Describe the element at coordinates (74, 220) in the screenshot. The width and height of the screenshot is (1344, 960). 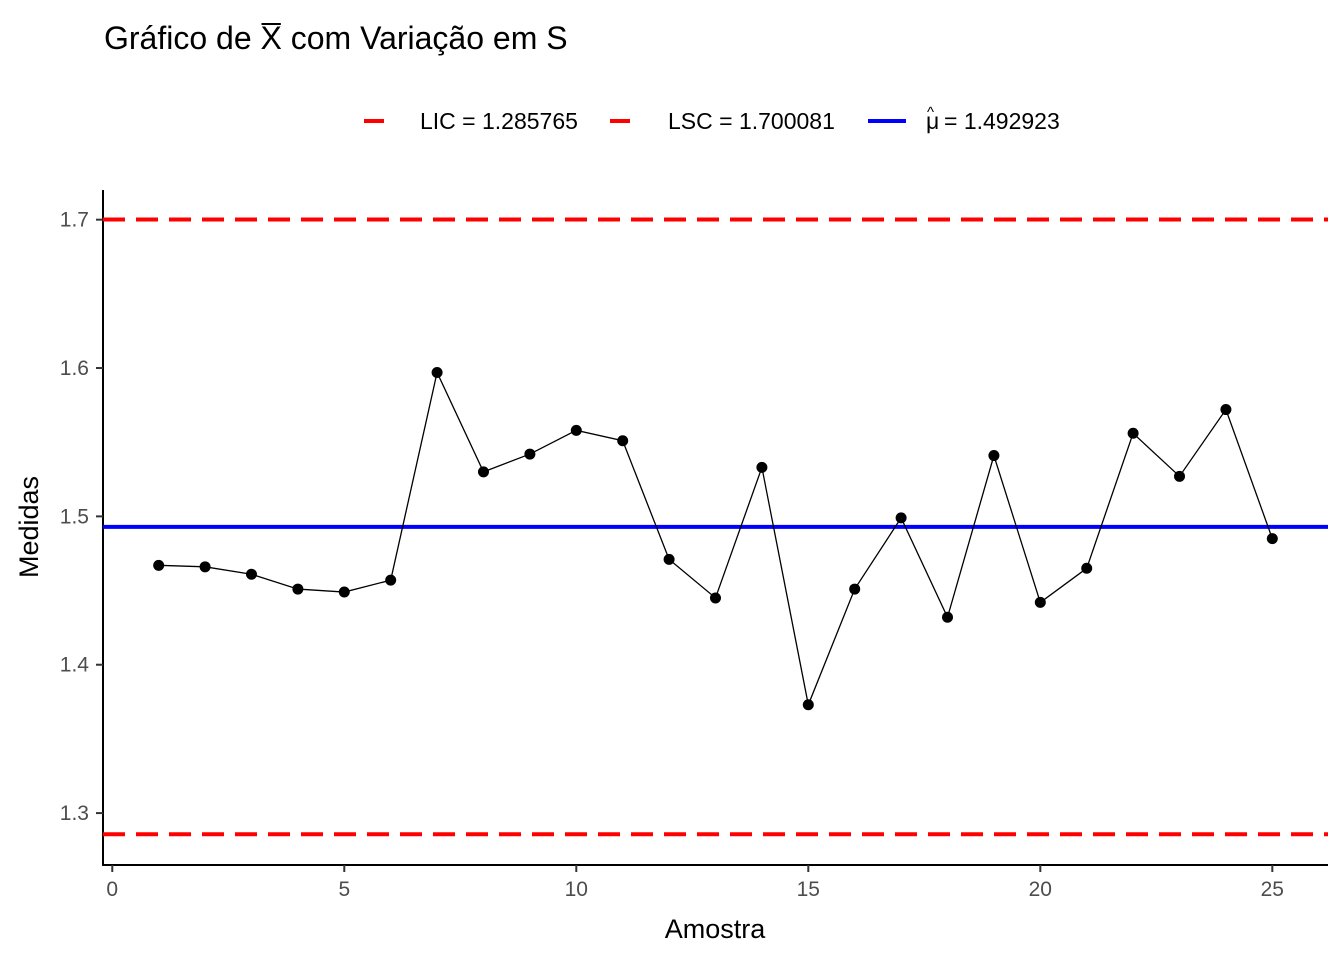
I see `y-tick-label: 1.7` at that location.